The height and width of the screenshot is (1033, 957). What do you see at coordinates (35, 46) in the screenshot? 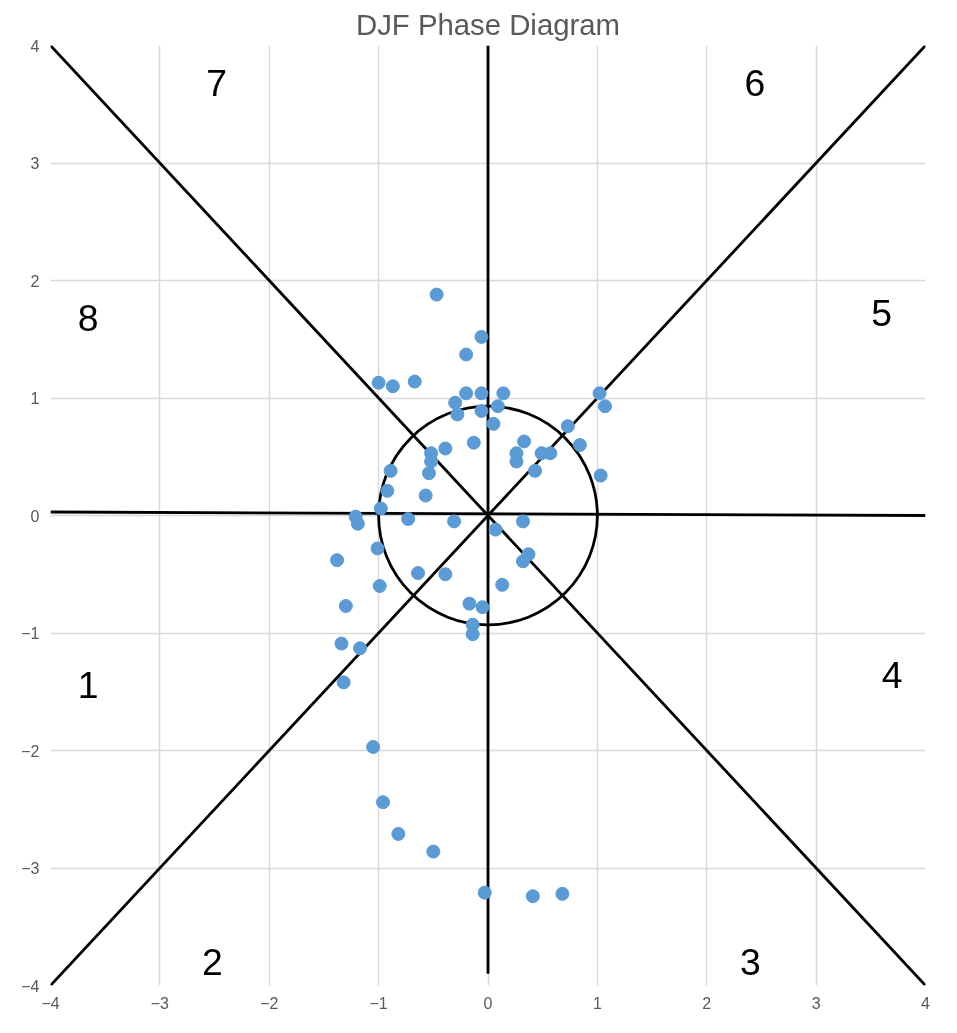
I see `y-tick-label: 4` at bounding box center [35, 46].